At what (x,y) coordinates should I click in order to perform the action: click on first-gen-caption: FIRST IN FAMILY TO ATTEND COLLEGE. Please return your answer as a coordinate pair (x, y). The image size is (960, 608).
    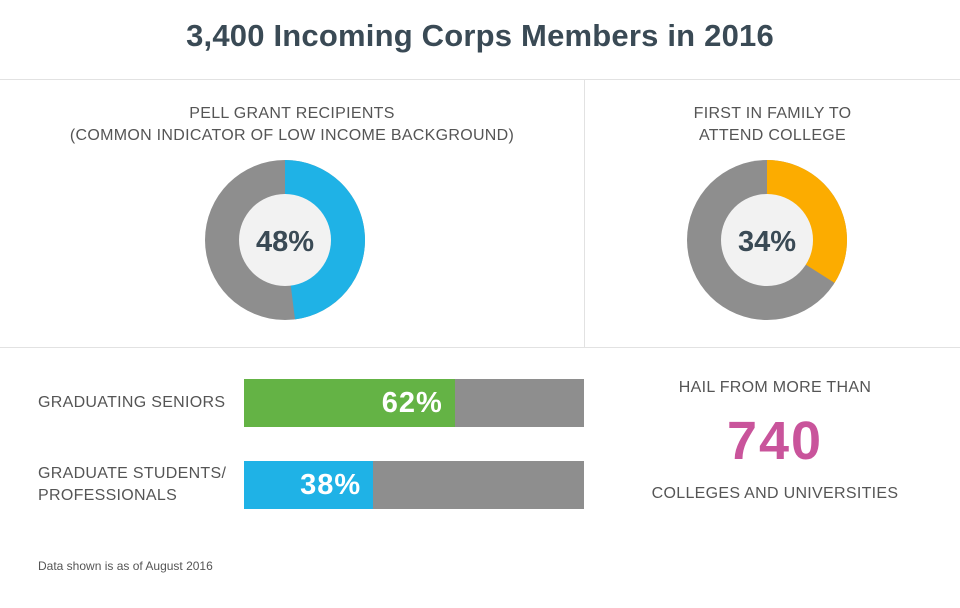
    Looking at the image, I should click on (772, 125).